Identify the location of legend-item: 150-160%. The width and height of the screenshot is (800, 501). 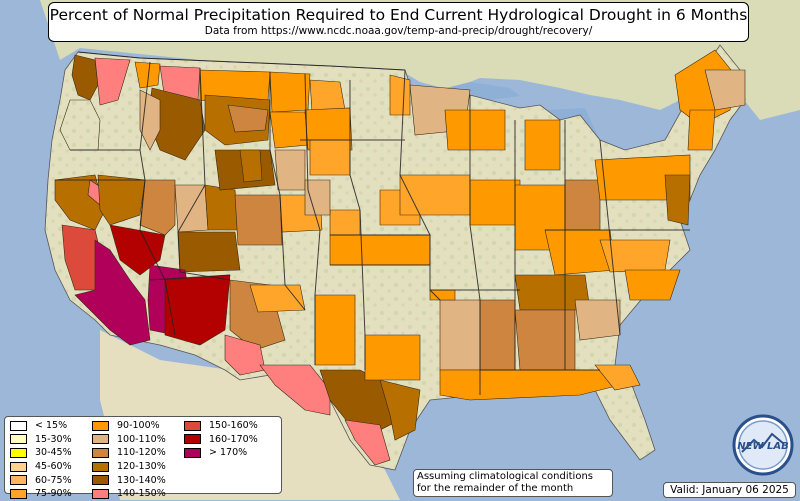
(233, 426).